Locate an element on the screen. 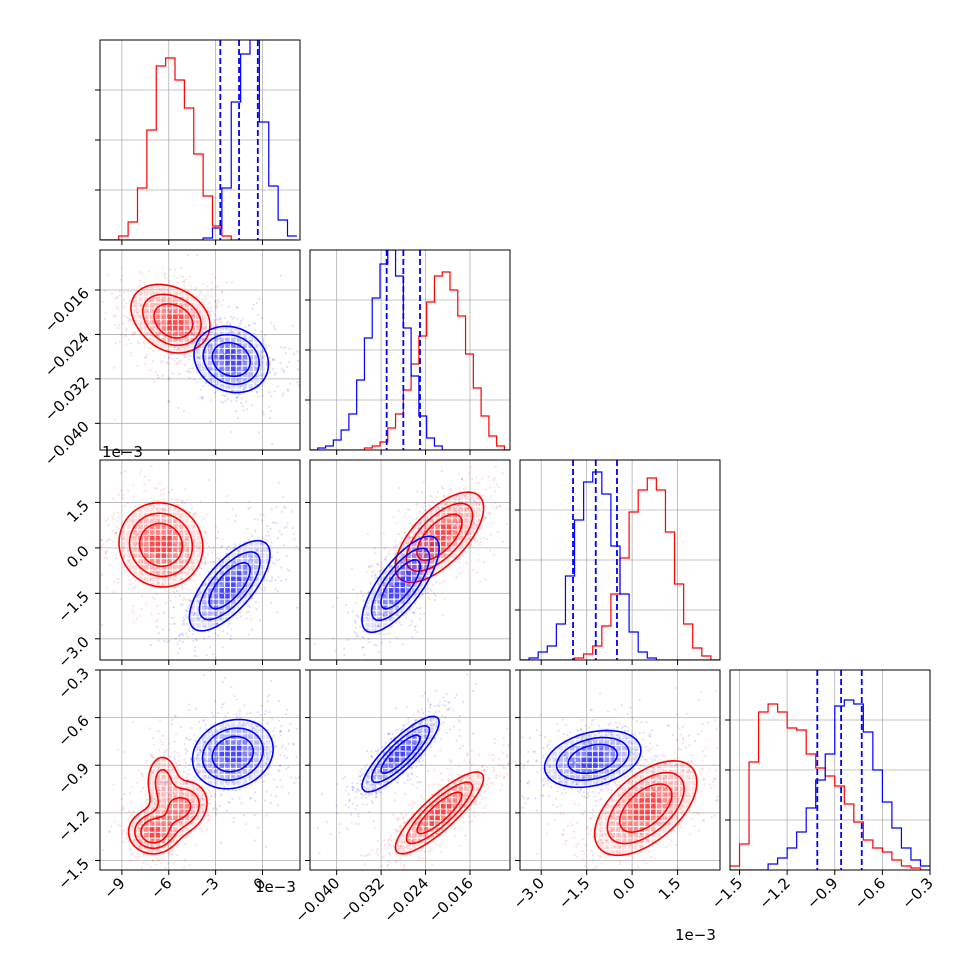 The height and width of the screenshot is (970, 970). scatter-points-red is located at coordinates (426, 555).